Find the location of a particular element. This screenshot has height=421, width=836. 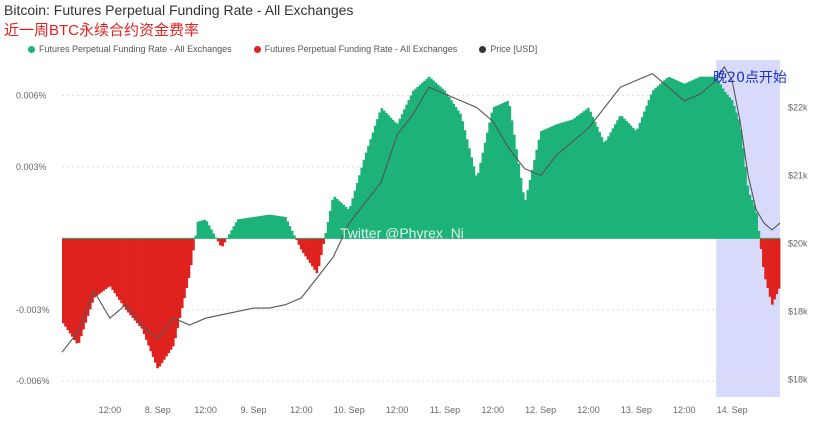

y-right-tick-label: $21k is located at coordinates (798, 176).